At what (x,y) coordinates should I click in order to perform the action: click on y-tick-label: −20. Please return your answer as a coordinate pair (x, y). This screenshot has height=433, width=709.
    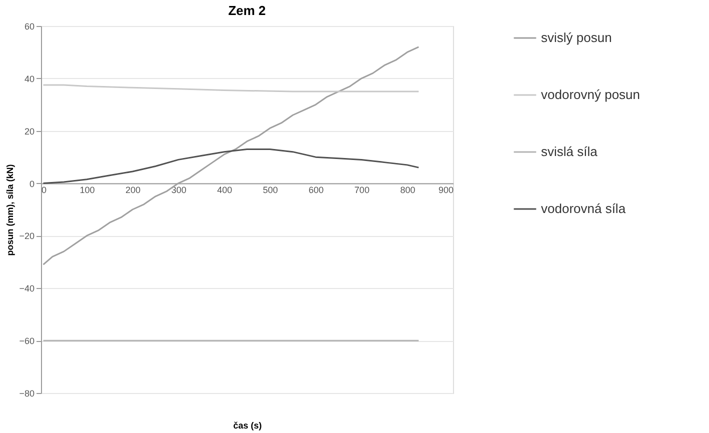
    Looking at the image, I should click on (26, 236).